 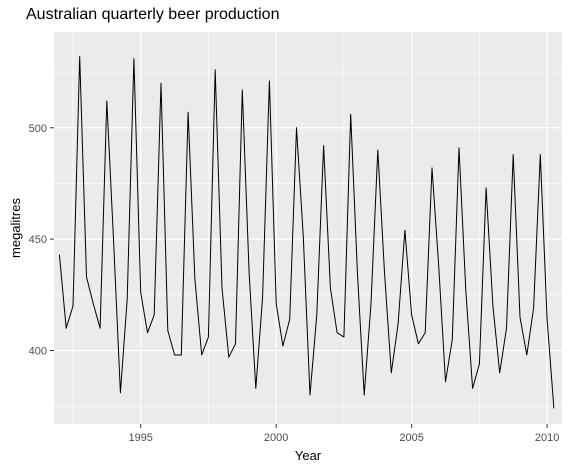 What do you see at coordinates (140, 438) in the screenshot?
I see `x-tick-label: 1995` at bounding box center [140, 438].